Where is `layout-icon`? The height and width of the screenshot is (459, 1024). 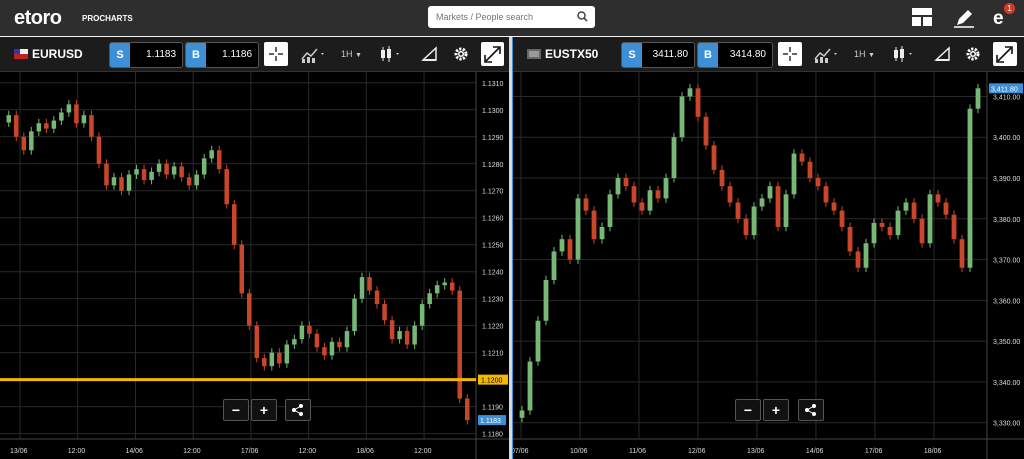
layout-icon is located at coordinates (922, 17).